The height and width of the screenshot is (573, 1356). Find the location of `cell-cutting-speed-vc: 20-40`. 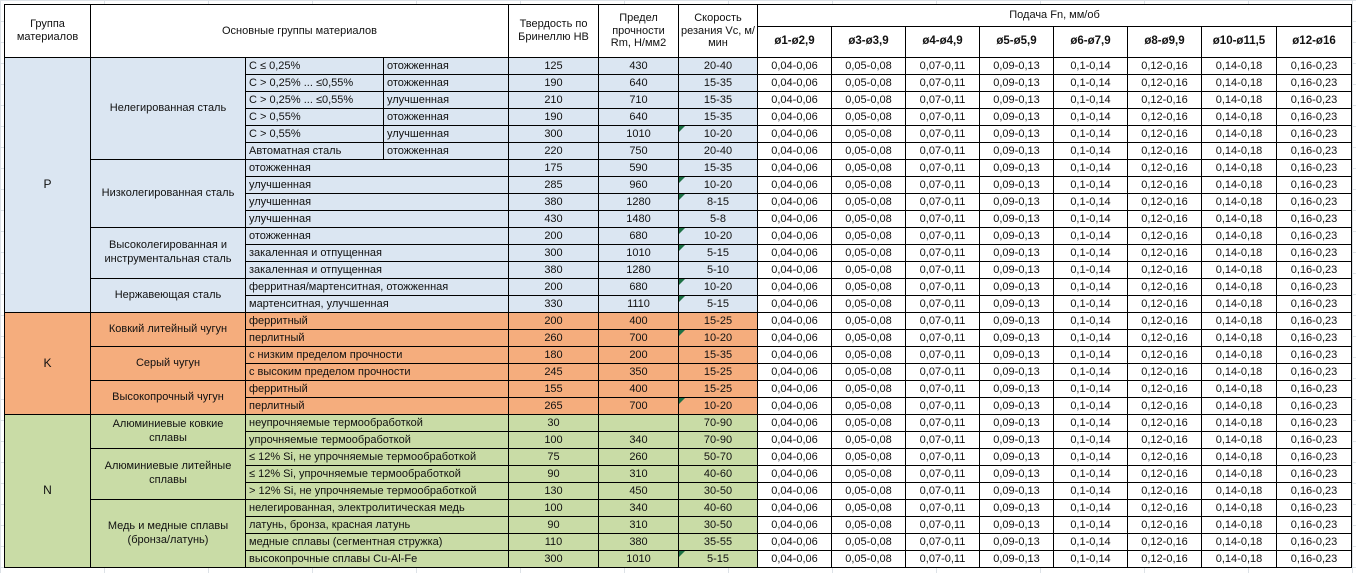

cell-cutting-speed-vc: 20-40 is located at coordinates (718, 66).